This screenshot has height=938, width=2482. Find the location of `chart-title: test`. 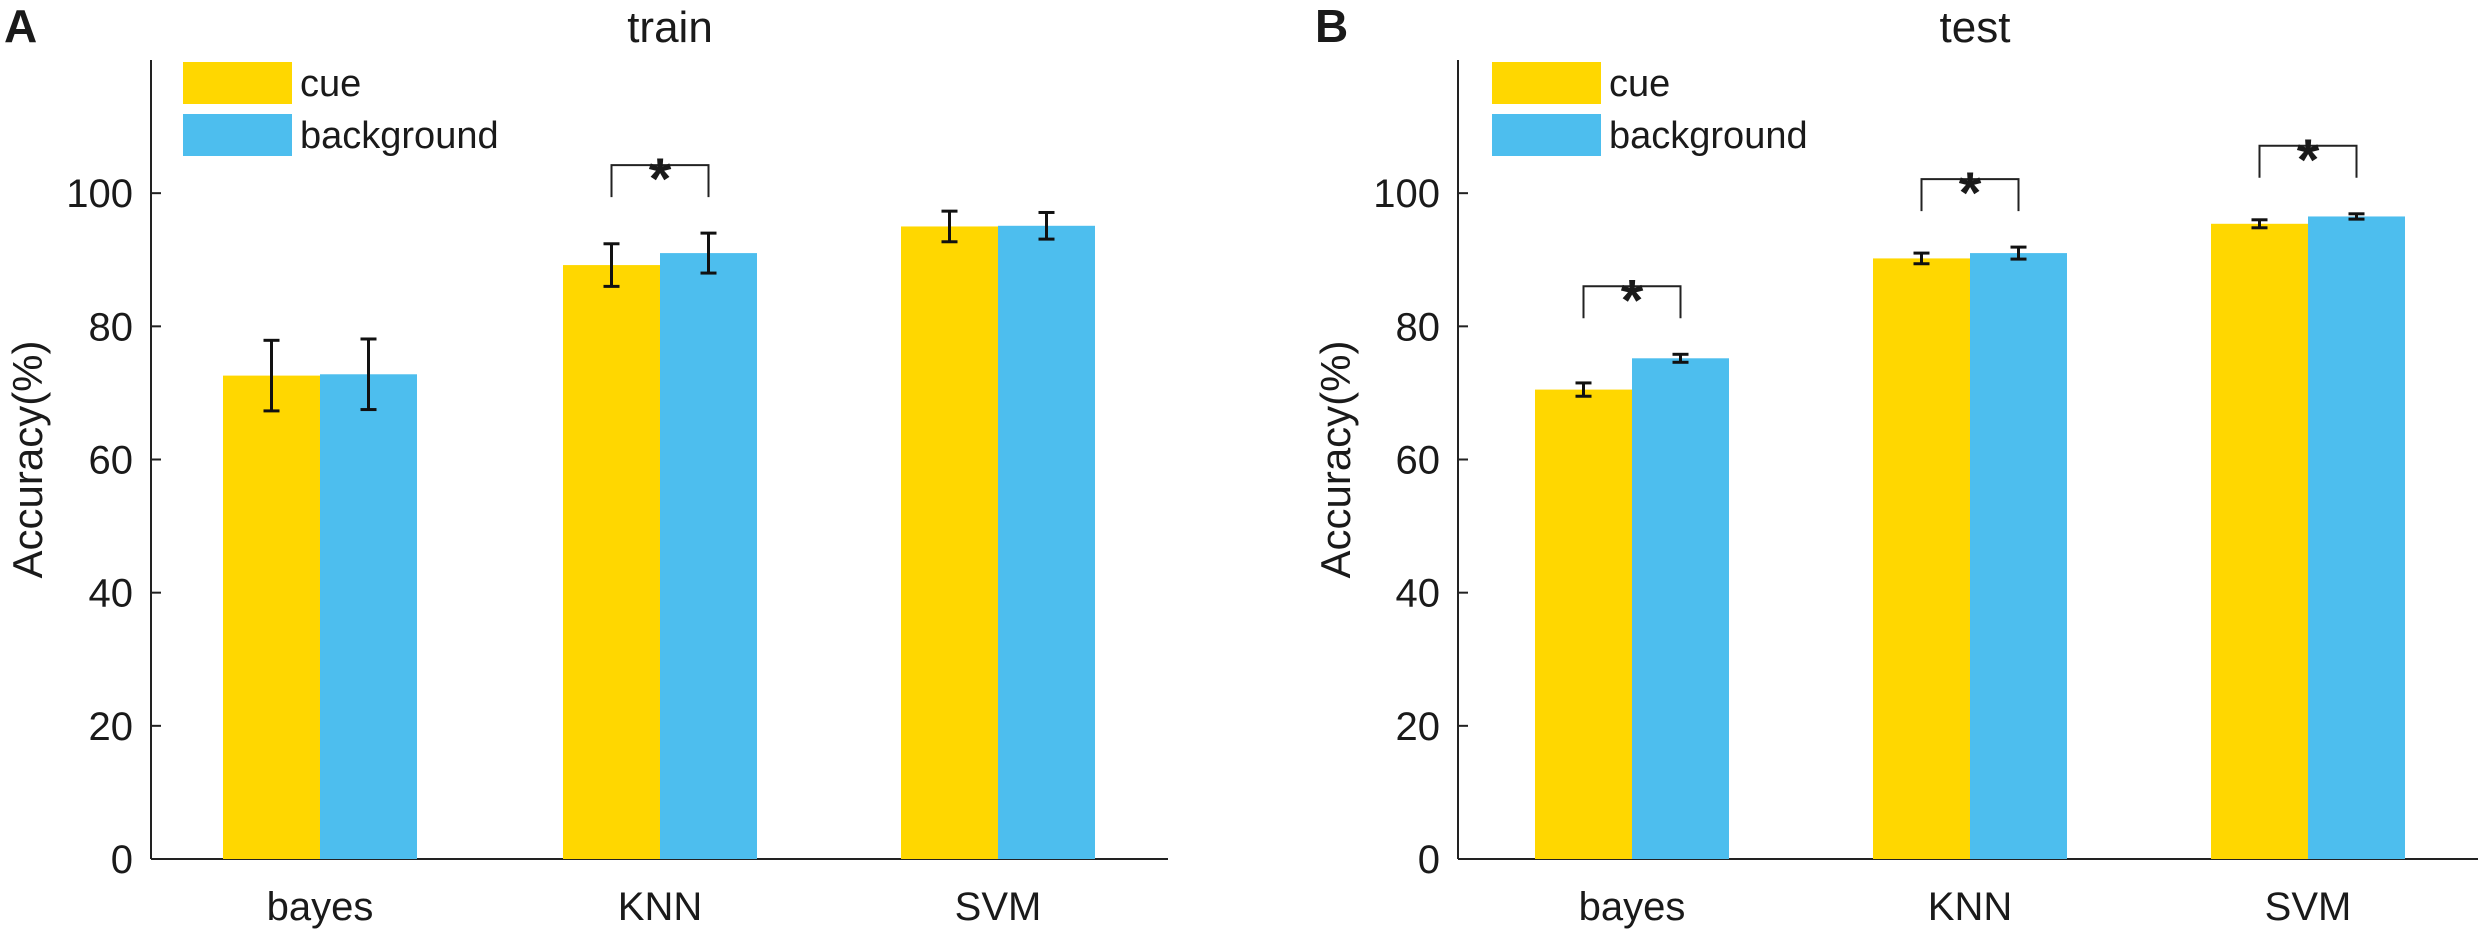

chart-title: test is located at coordinates (1975, 27).